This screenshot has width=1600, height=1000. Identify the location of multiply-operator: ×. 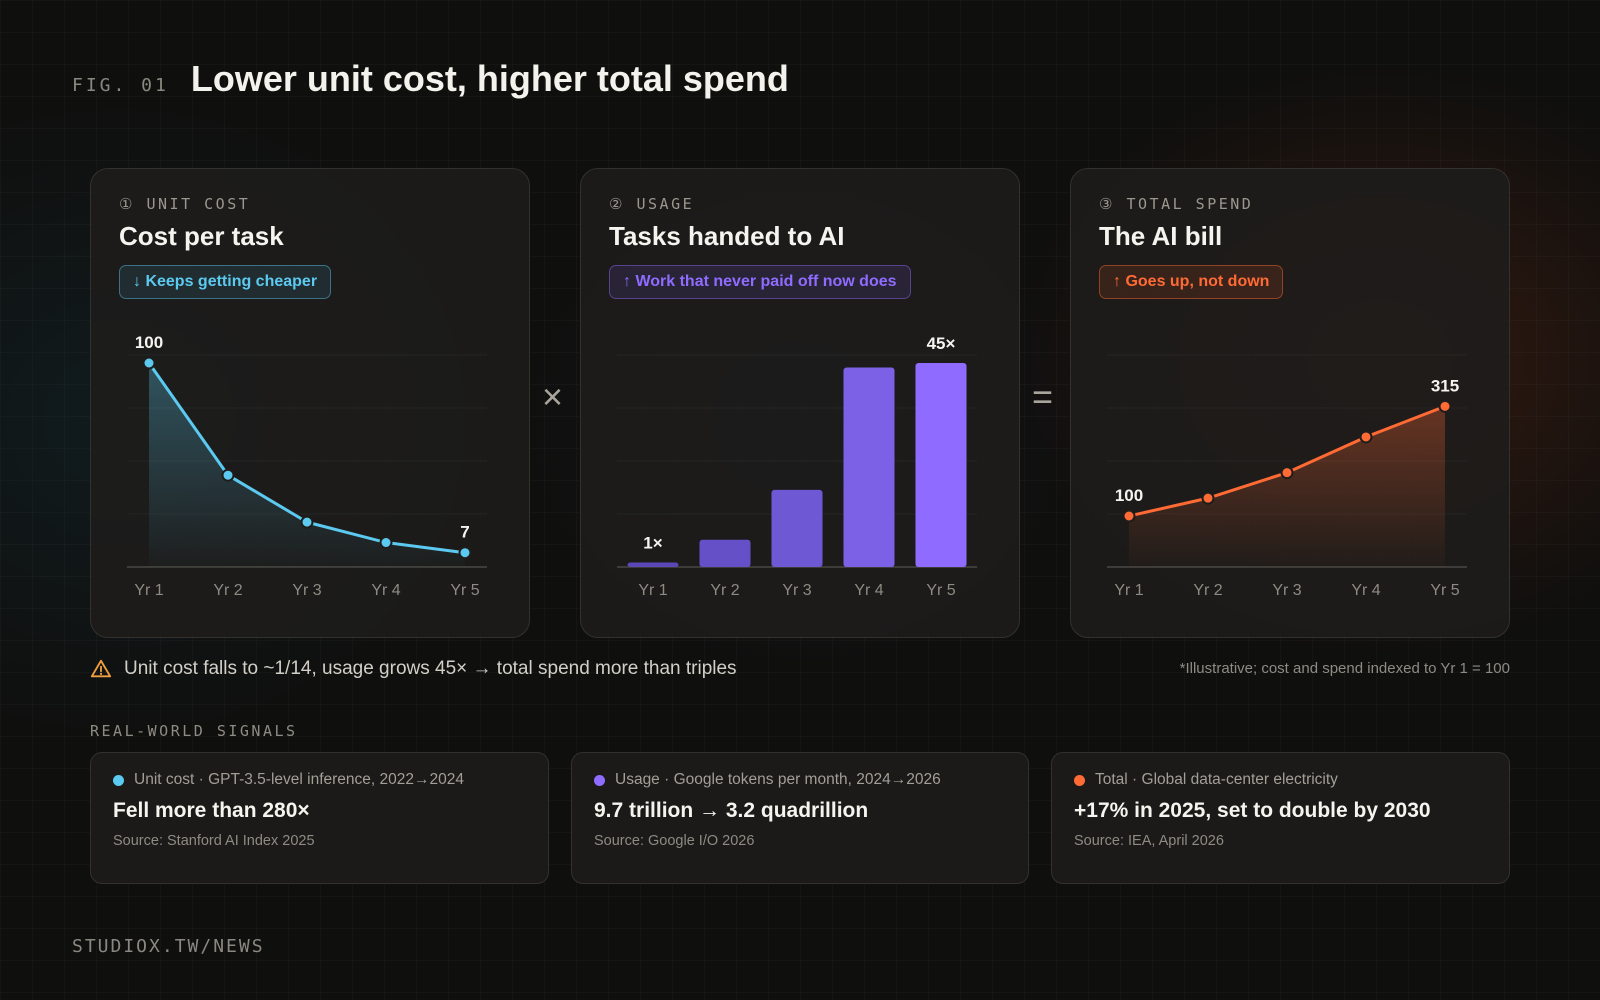
(553, 396).